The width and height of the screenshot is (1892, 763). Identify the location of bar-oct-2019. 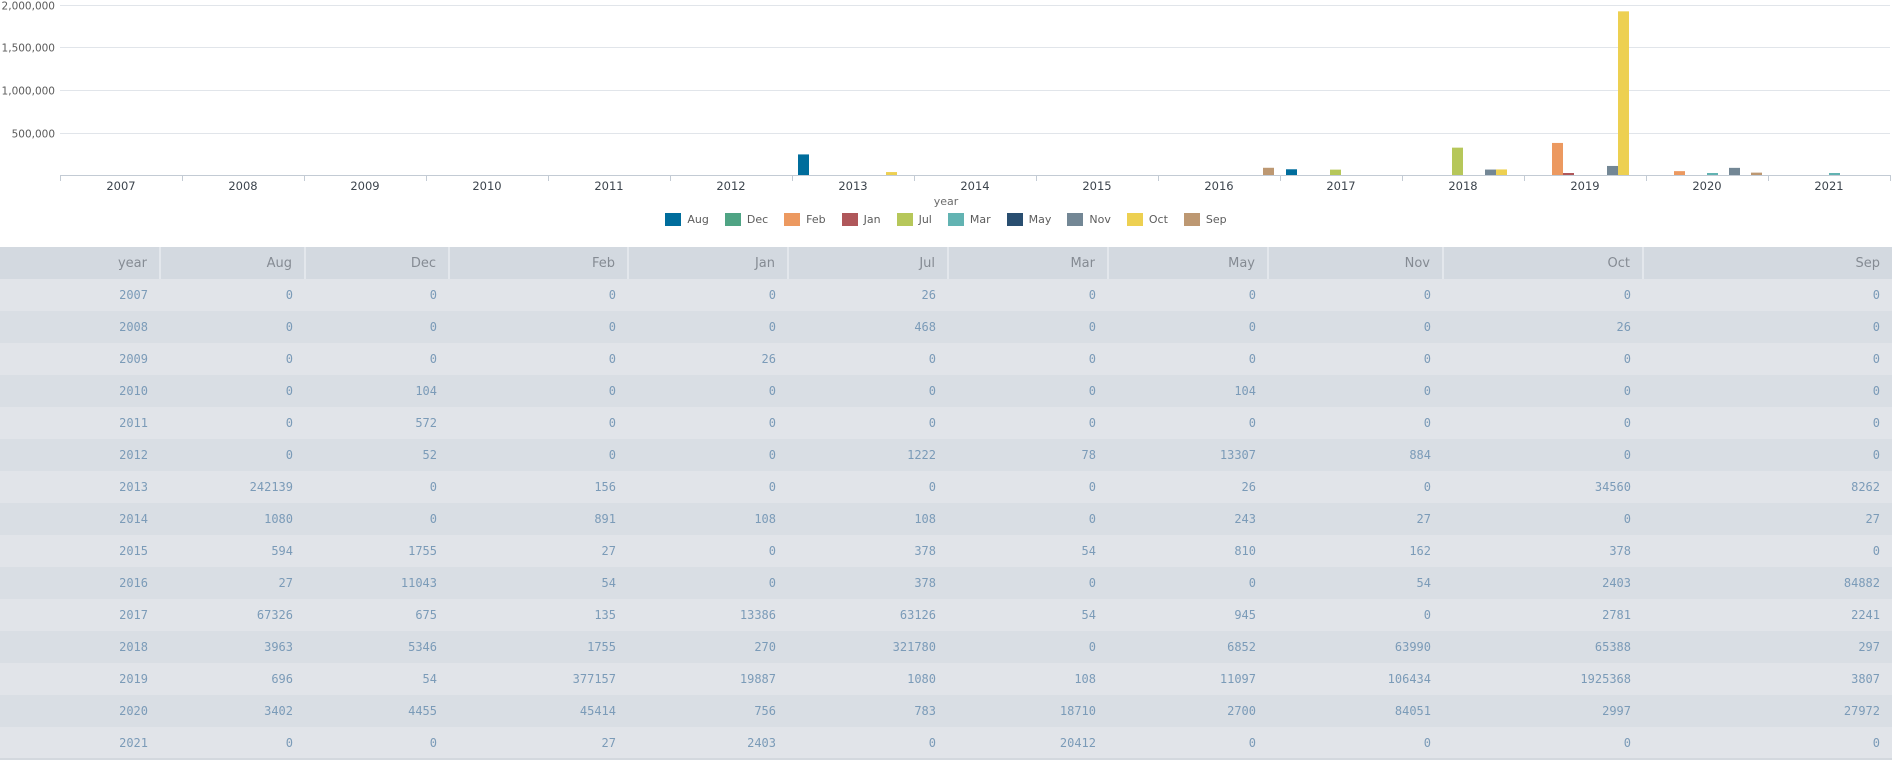
(1623, 93).